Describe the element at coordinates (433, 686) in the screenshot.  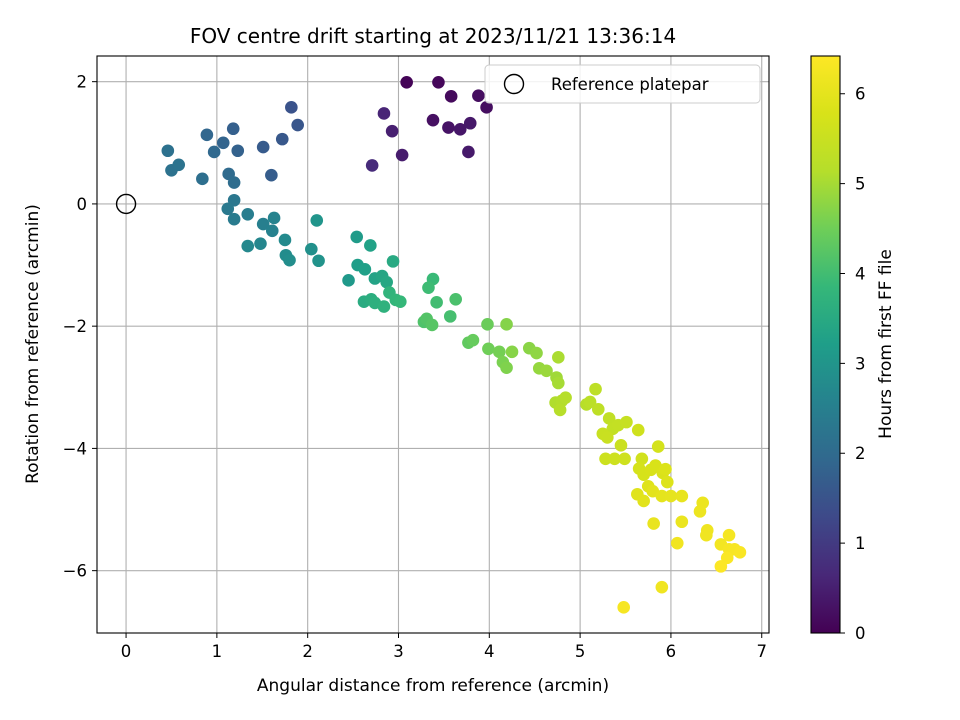
I see `x-axis-label: Angular distance from reference (arcmin)` at that location.